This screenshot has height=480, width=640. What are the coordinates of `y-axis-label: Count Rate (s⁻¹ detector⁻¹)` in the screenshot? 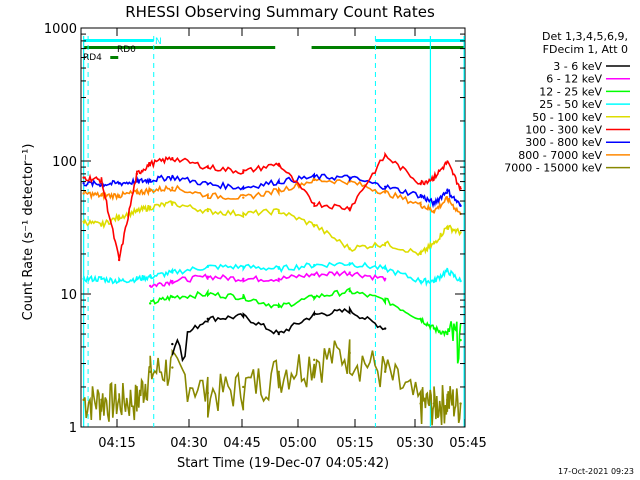 It's located at (28, 232).